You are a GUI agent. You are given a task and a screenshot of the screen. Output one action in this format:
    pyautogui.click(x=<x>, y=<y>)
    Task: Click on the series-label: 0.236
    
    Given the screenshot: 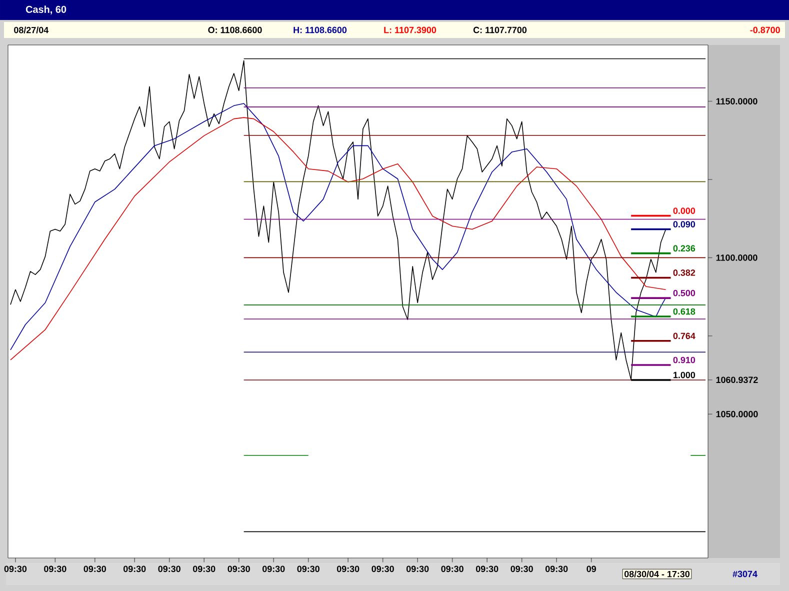 What is the action you would take?
    pyautogui.click(x=684, y=248)
    